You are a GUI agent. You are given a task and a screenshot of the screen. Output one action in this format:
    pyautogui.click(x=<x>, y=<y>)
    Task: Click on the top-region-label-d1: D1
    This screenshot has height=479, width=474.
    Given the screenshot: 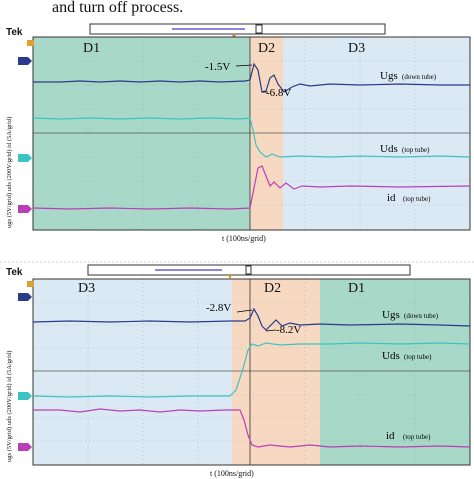 What is the action you would take?
    pyautogui.click(x=91, y=48)
    